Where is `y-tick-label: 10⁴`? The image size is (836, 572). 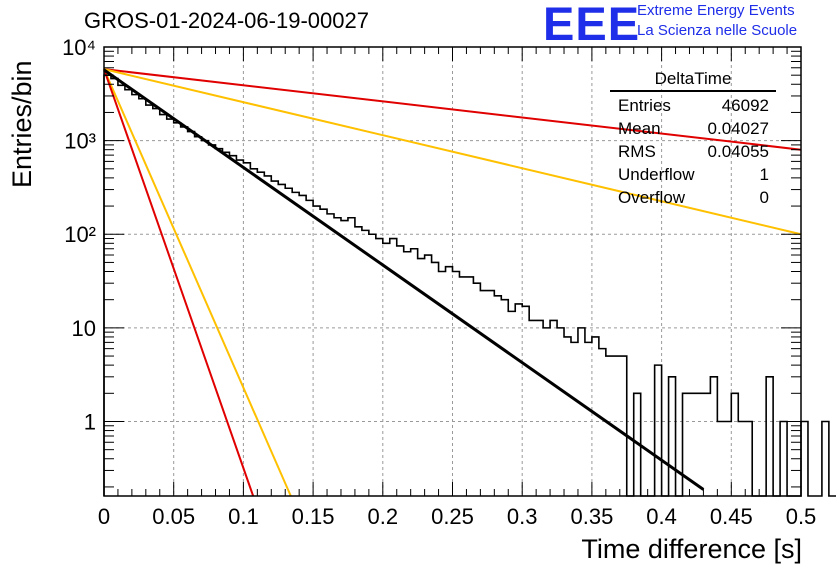 y-tick-label: 10⁴ is located at coordinates (79, 47).